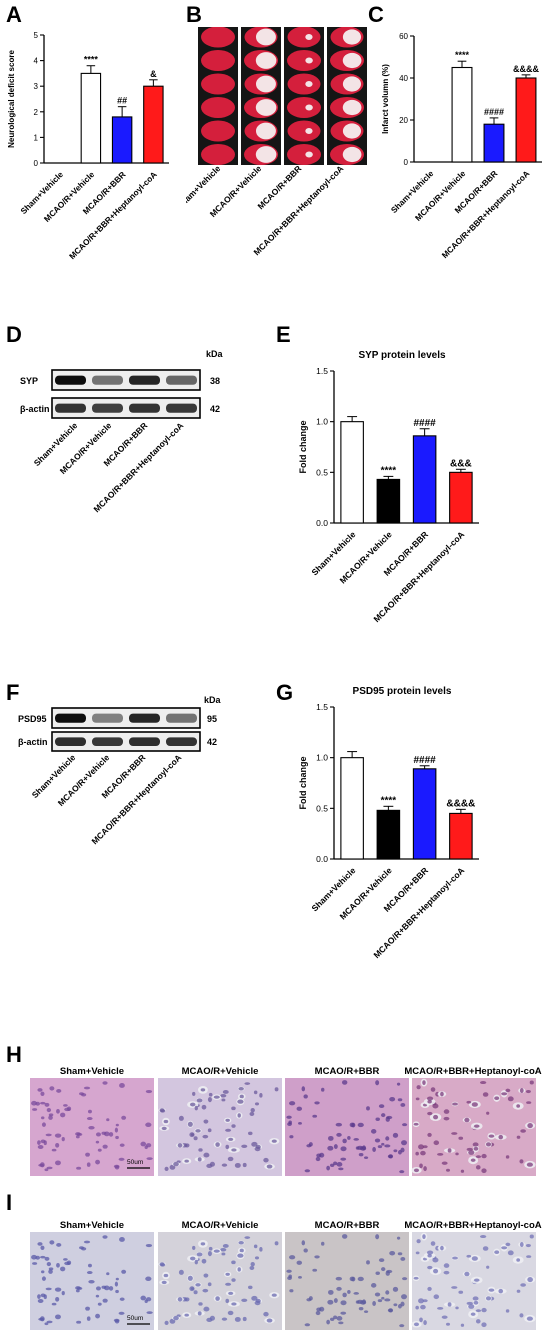  I want to click on panel-letter-g: G, so click(285, 692).